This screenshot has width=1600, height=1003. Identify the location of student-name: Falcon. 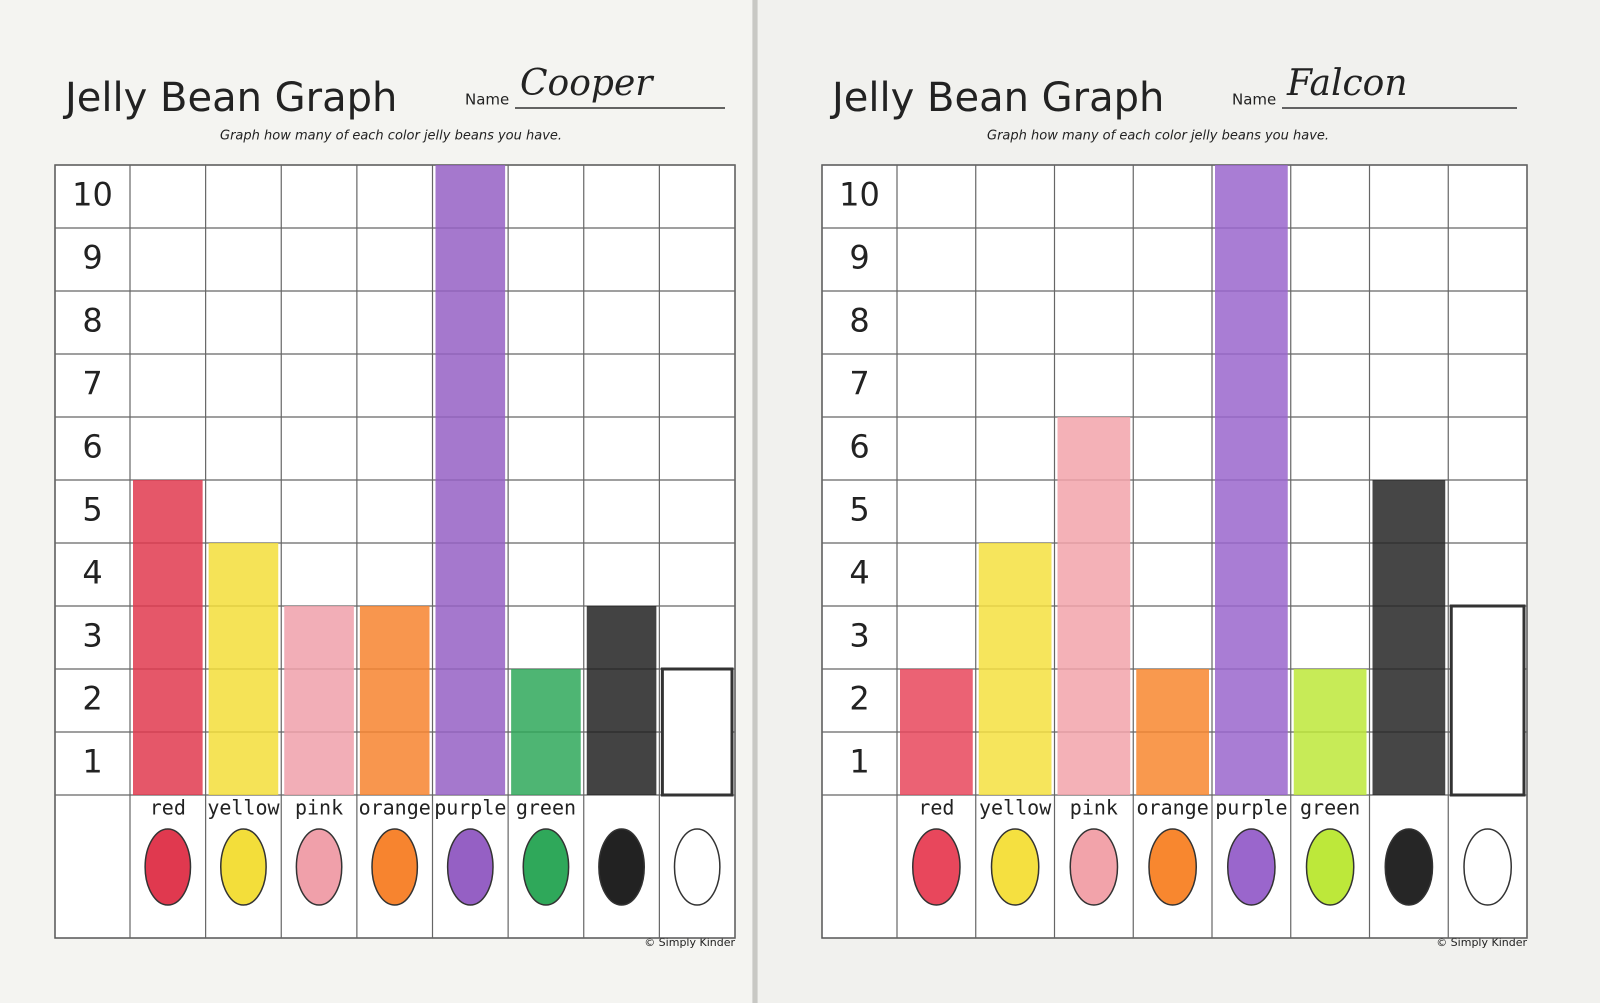
(1347, 83).